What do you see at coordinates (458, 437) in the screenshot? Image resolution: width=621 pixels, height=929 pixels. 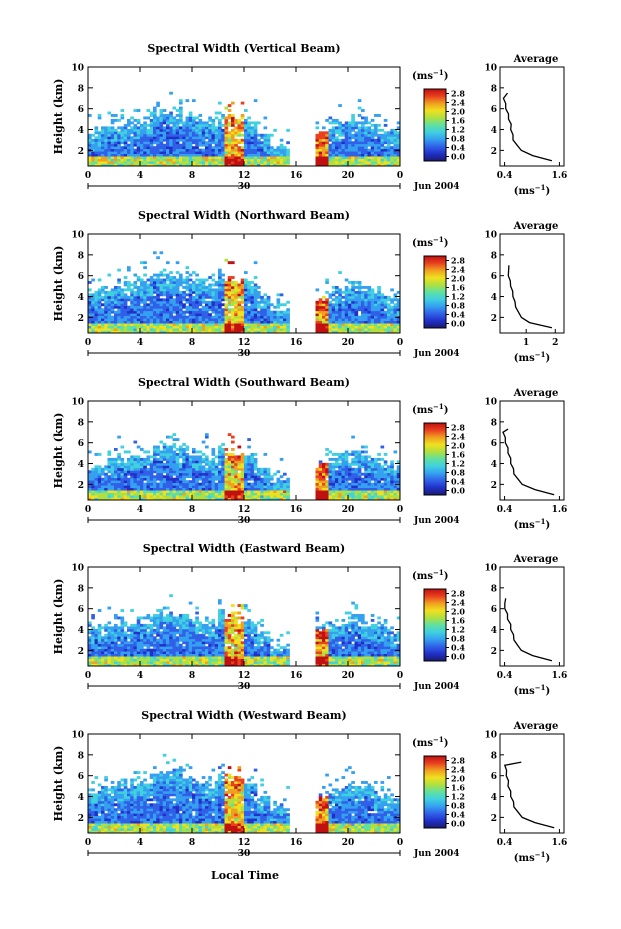 I see `colorbar-tick-label: 2.4` at bounding box center [458, 437].